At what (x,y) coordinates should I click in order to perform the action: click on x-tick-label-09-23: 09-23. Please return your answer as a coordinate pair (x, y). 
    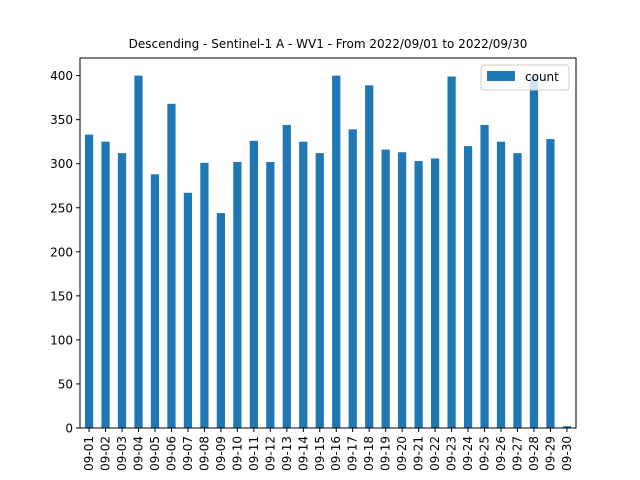
    Looking at the image, I should click on (452, 453).